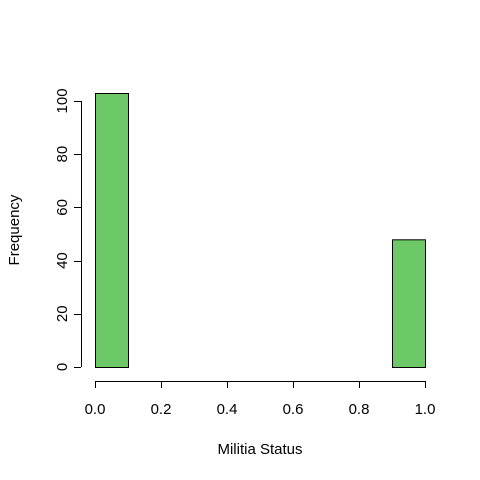 The height and width of the screenshot is (480, 480). Describe the element at coordinates (62, 207) in the screenshot. I see `y-tick-label-3: 60` at that location.